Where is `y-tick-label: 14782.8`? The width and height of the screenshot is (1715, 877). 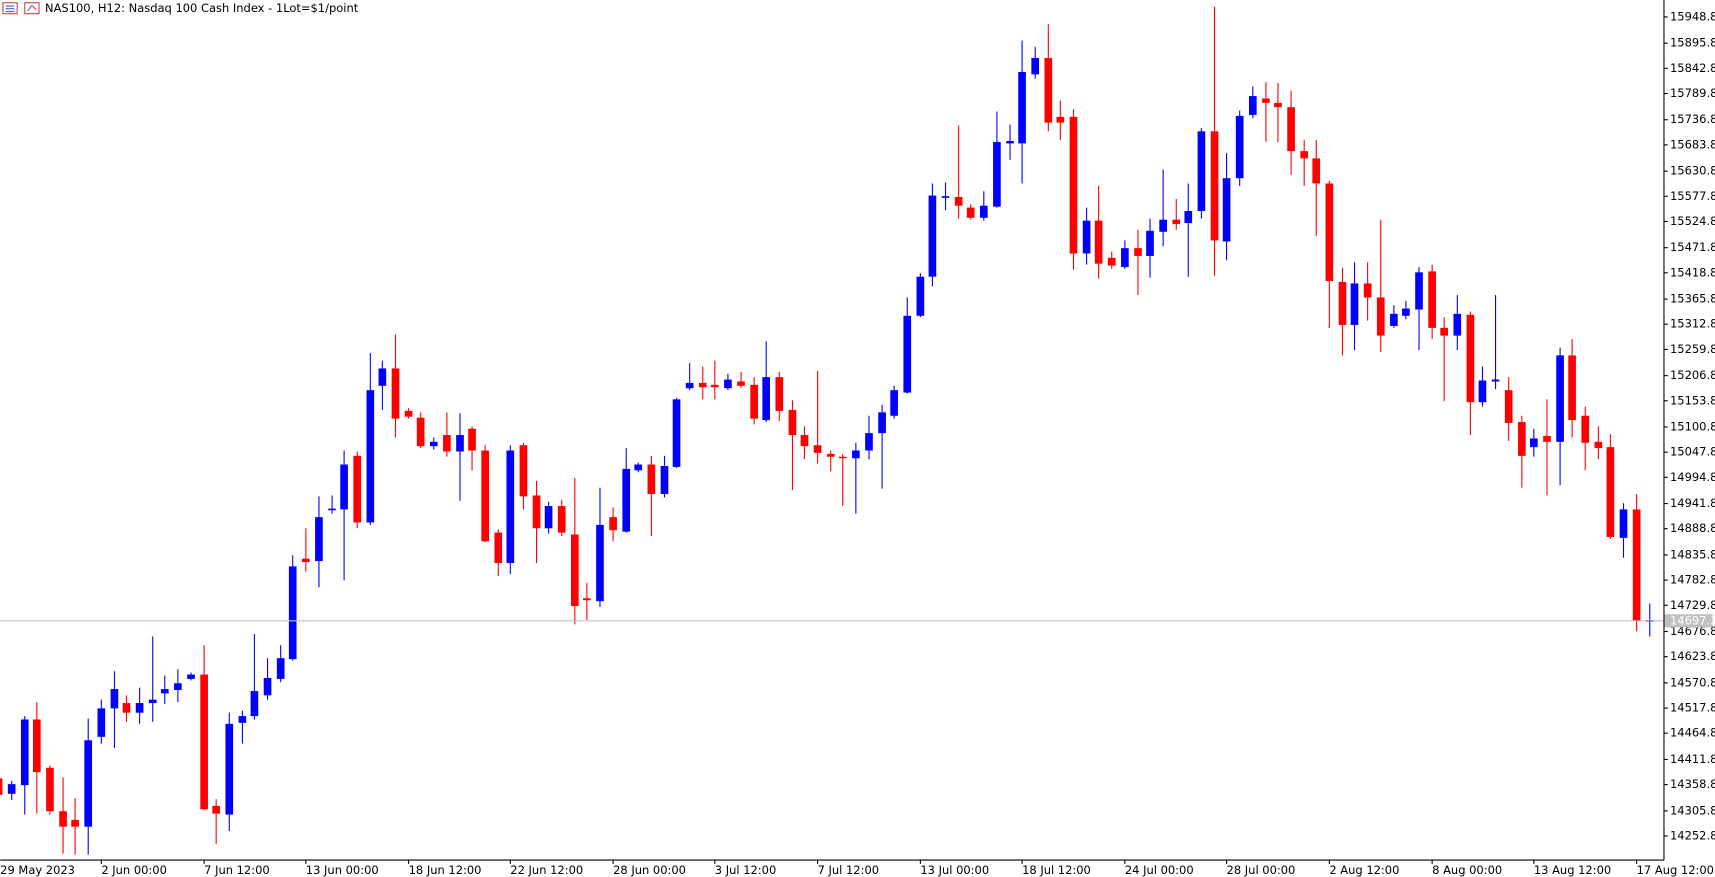
y-tick-label: 14782.8 is located at coordinates (1692, 580).